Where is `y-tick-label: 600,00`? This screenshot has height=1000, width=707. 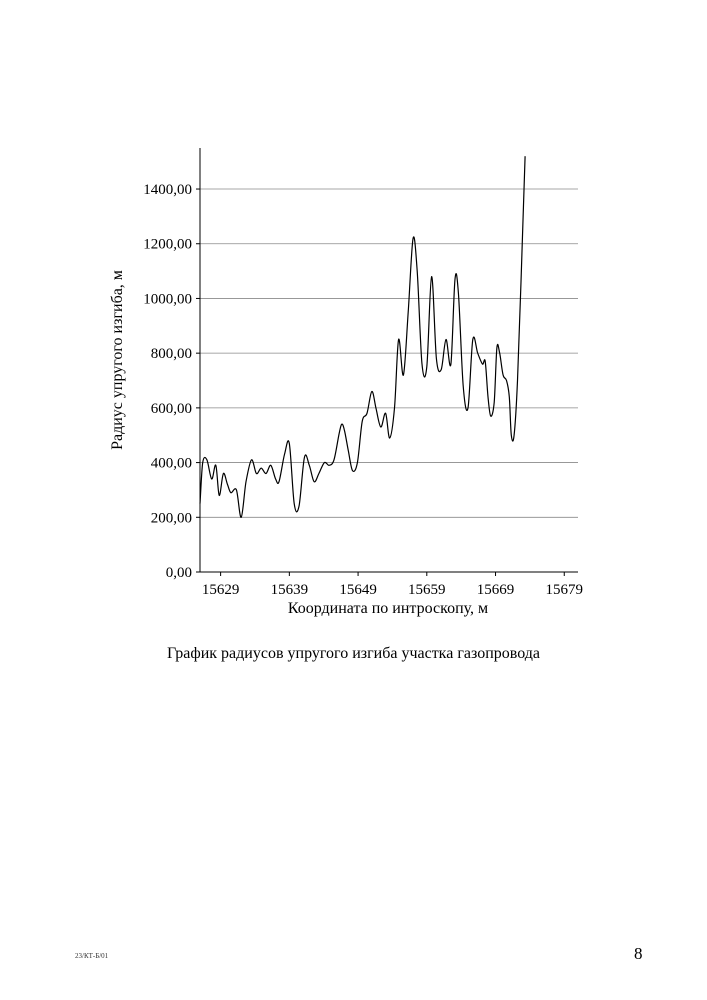
y-tick-label: 600,00 is located at coordinates (171, 409).